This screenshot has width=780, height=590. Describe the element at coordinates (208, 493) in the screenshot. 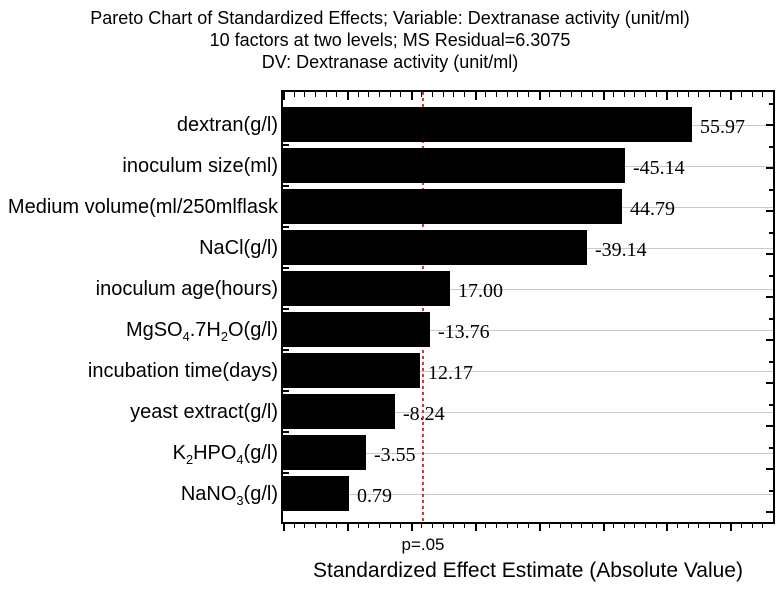

I see `label-text: NaNO` at that location.